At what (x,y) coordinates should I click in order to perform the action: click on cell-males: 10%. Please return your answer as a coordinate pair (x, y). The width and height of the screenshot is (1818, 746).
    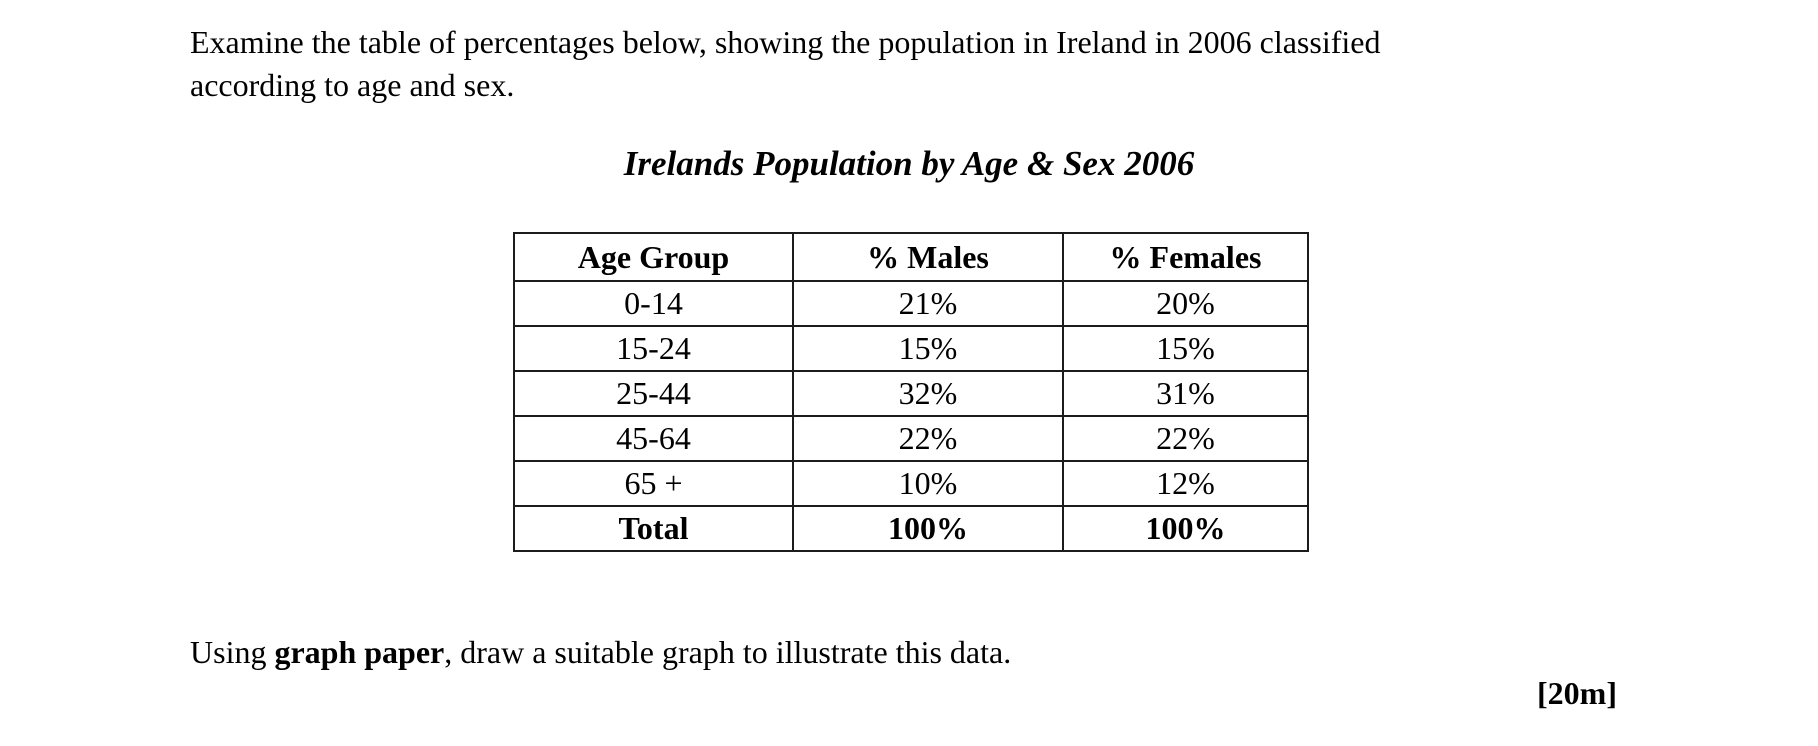
    Looking at the image, I should click on (928, 483).